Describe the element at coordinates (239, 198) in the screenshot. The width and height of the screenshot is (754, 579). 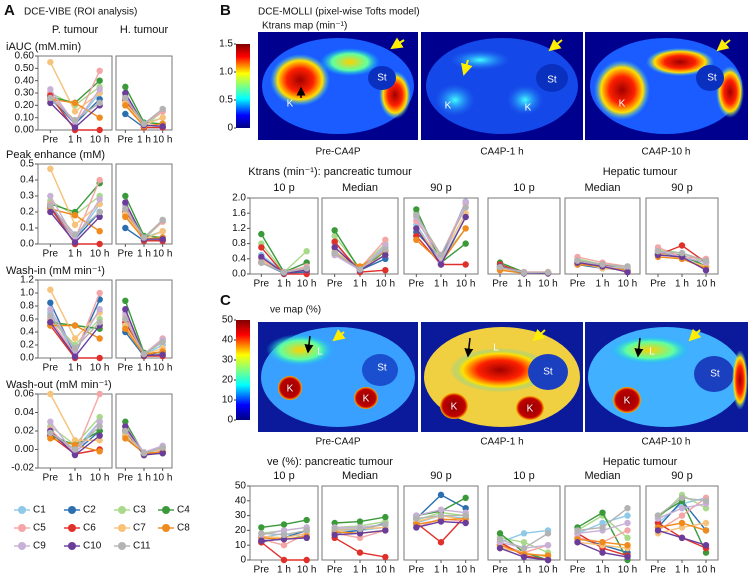
I see `y-tick-label: 2.0` at that location.